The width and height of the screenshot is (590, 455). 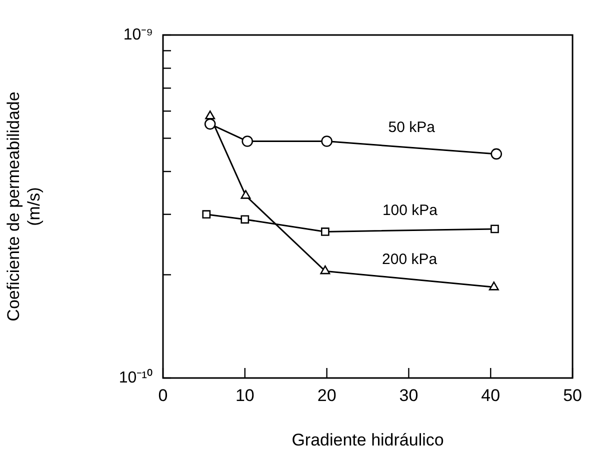 I want to click on series-label: 100 kPa, so click(x=410, y=210).